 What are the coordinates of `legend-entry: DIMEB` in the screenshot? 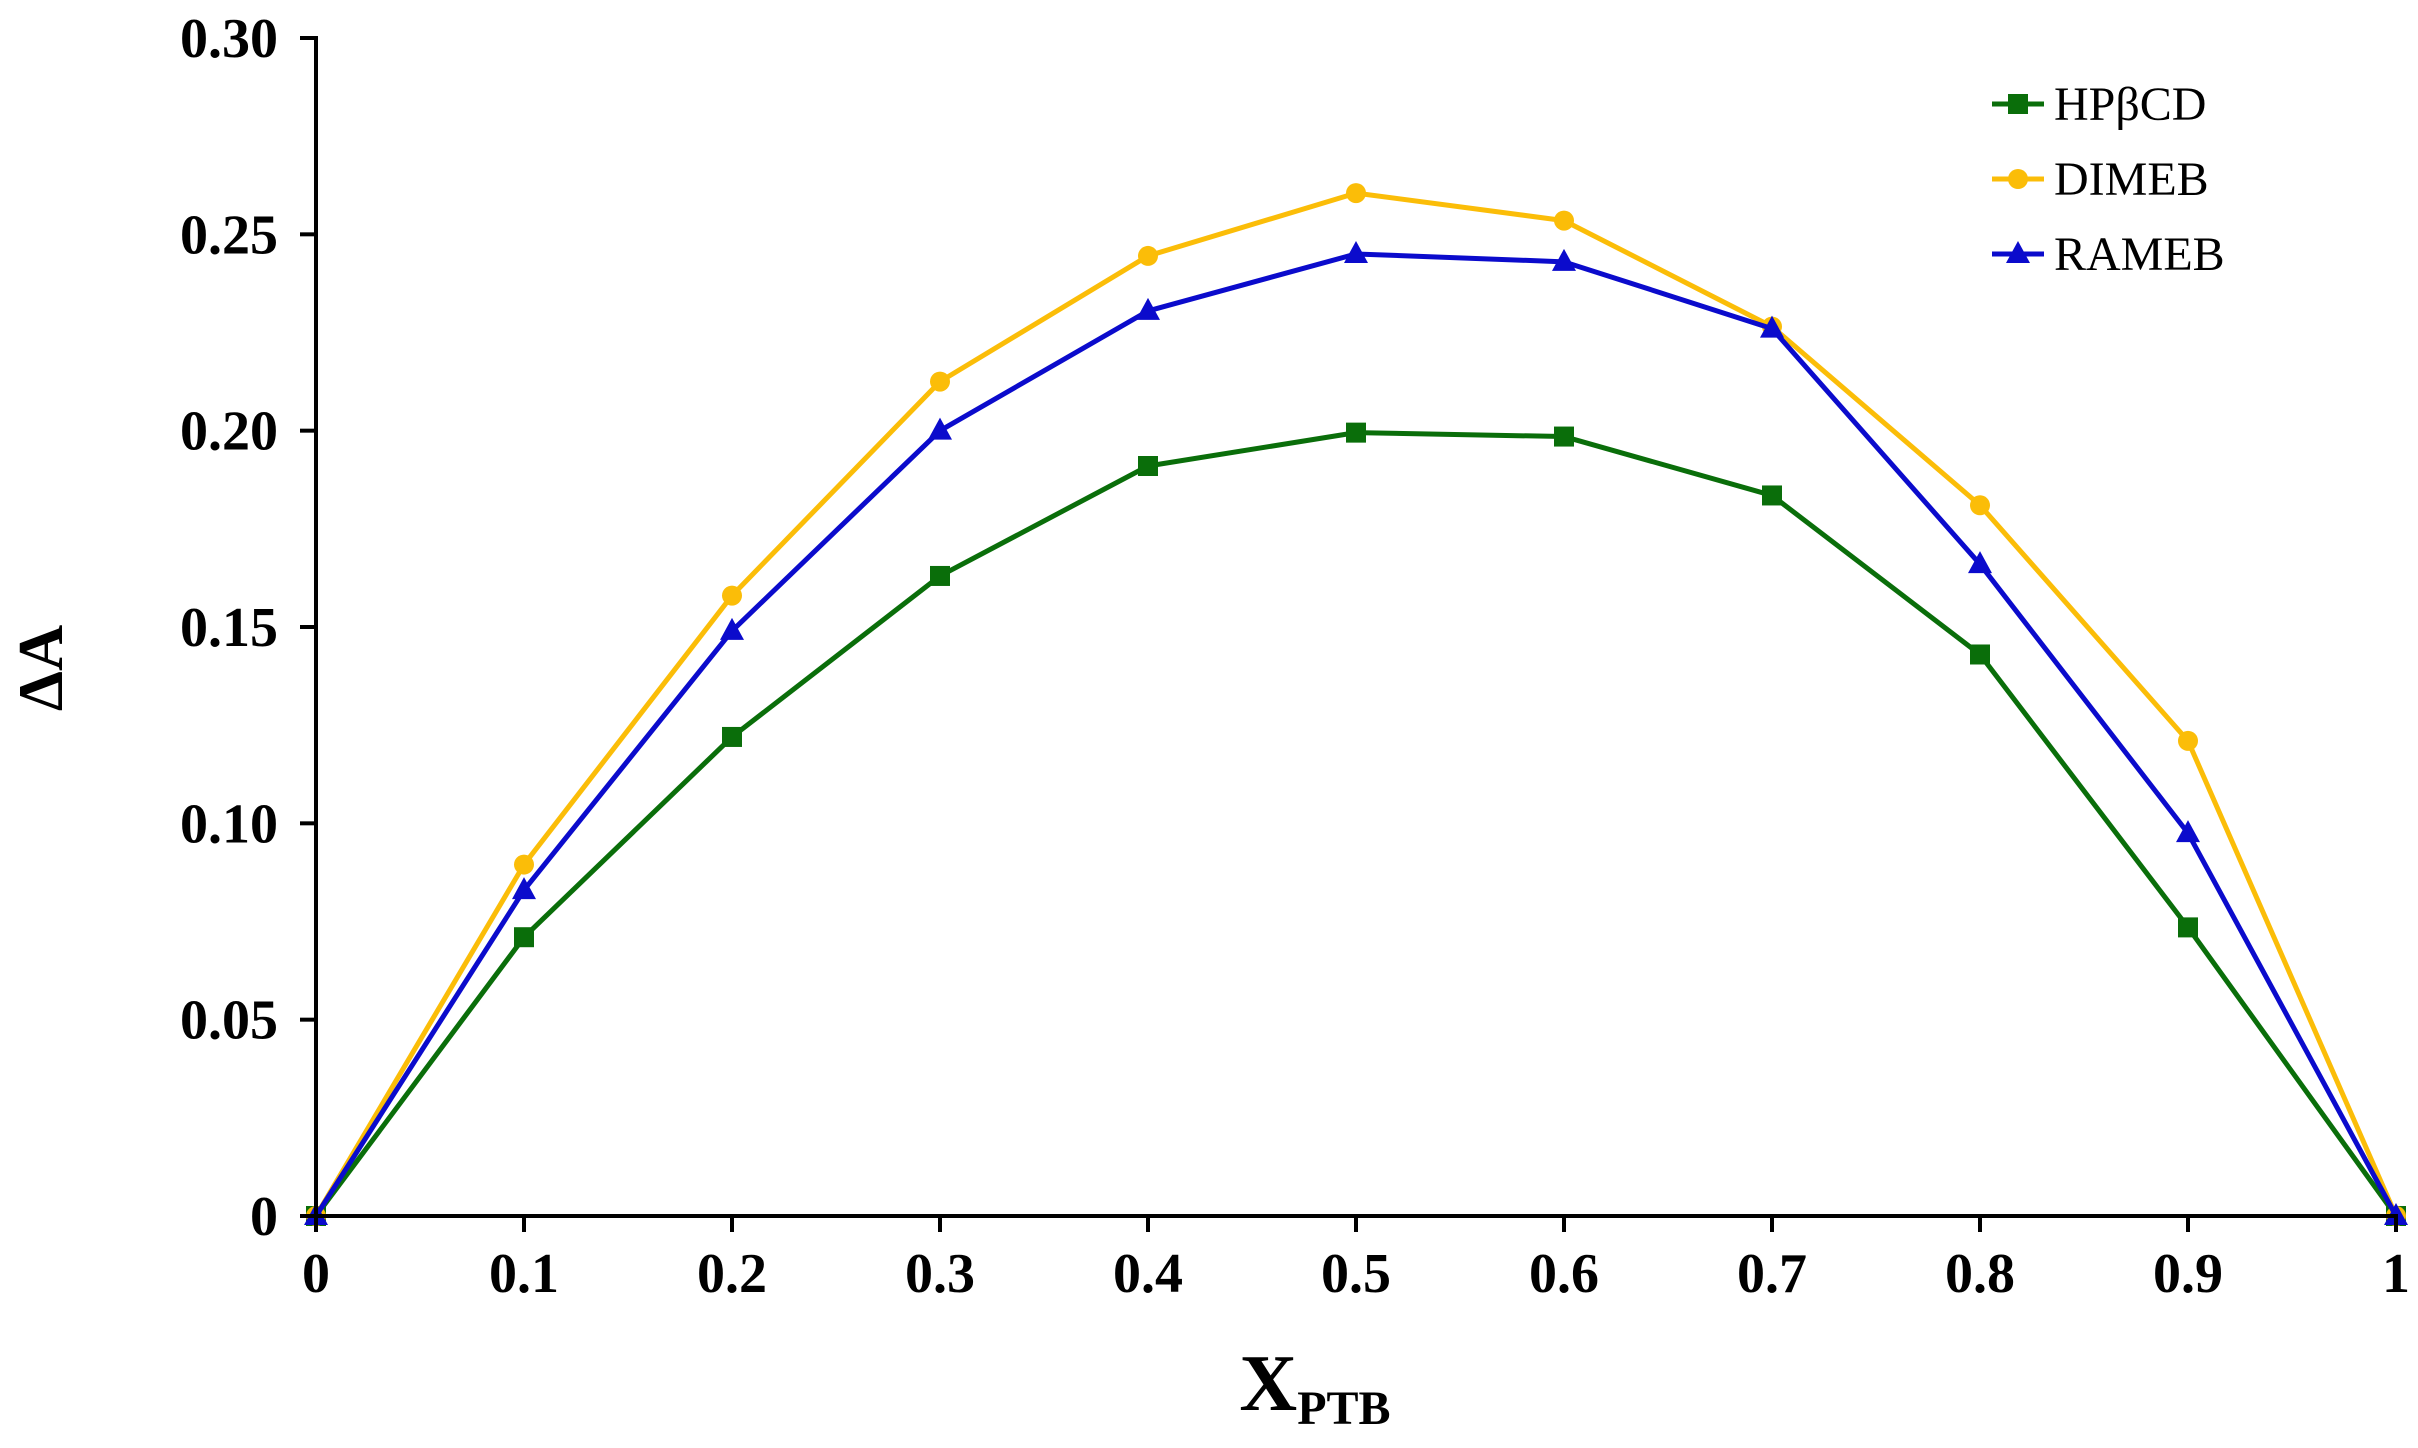 It's located at (2100, 179).